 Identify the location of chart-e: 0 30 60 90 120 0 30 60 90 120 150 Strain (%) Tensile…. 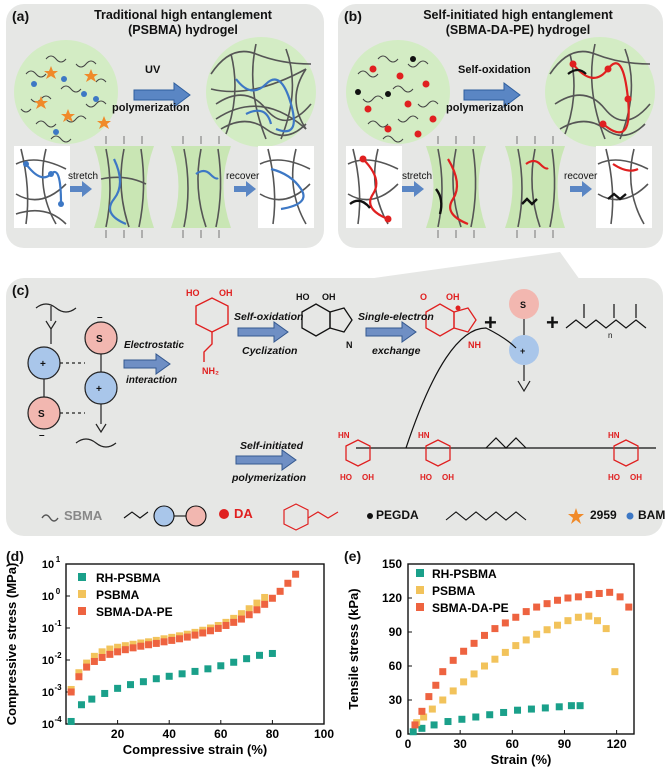
(490, 662).